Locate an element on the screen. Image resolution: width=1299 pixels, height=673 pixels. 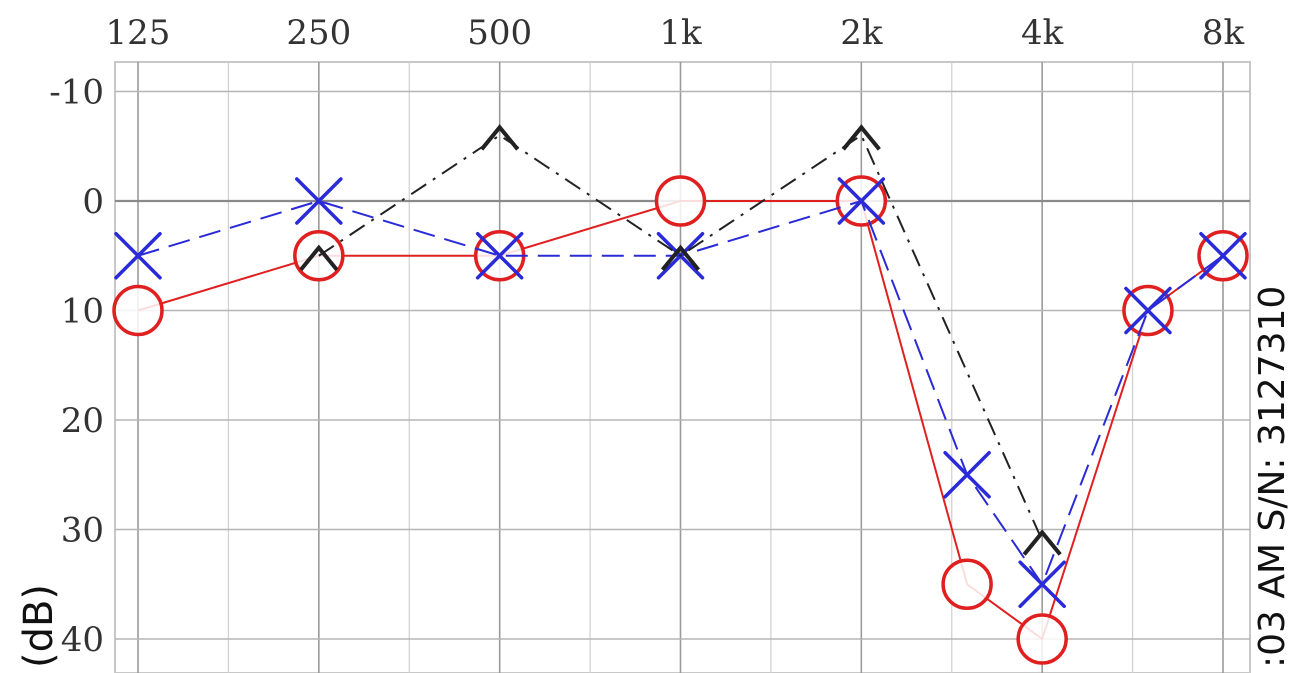
y-axis-label: (dB) is located at coordinates (39, 626).